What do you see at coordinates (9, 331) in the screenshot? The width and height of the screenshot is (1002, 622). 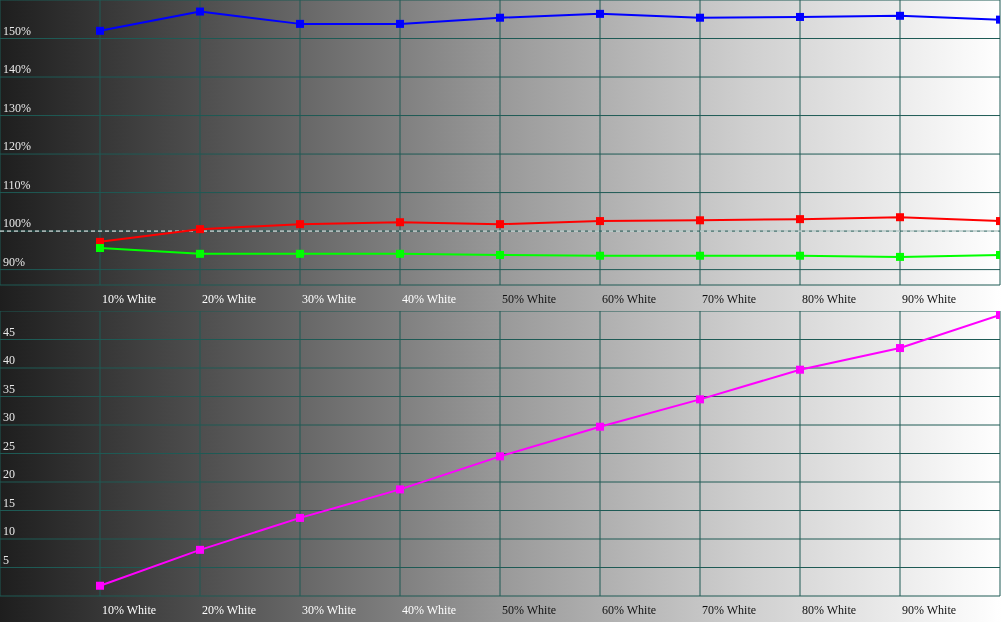 I see `y-tick-label: 45` at bounding box center [9, 331].